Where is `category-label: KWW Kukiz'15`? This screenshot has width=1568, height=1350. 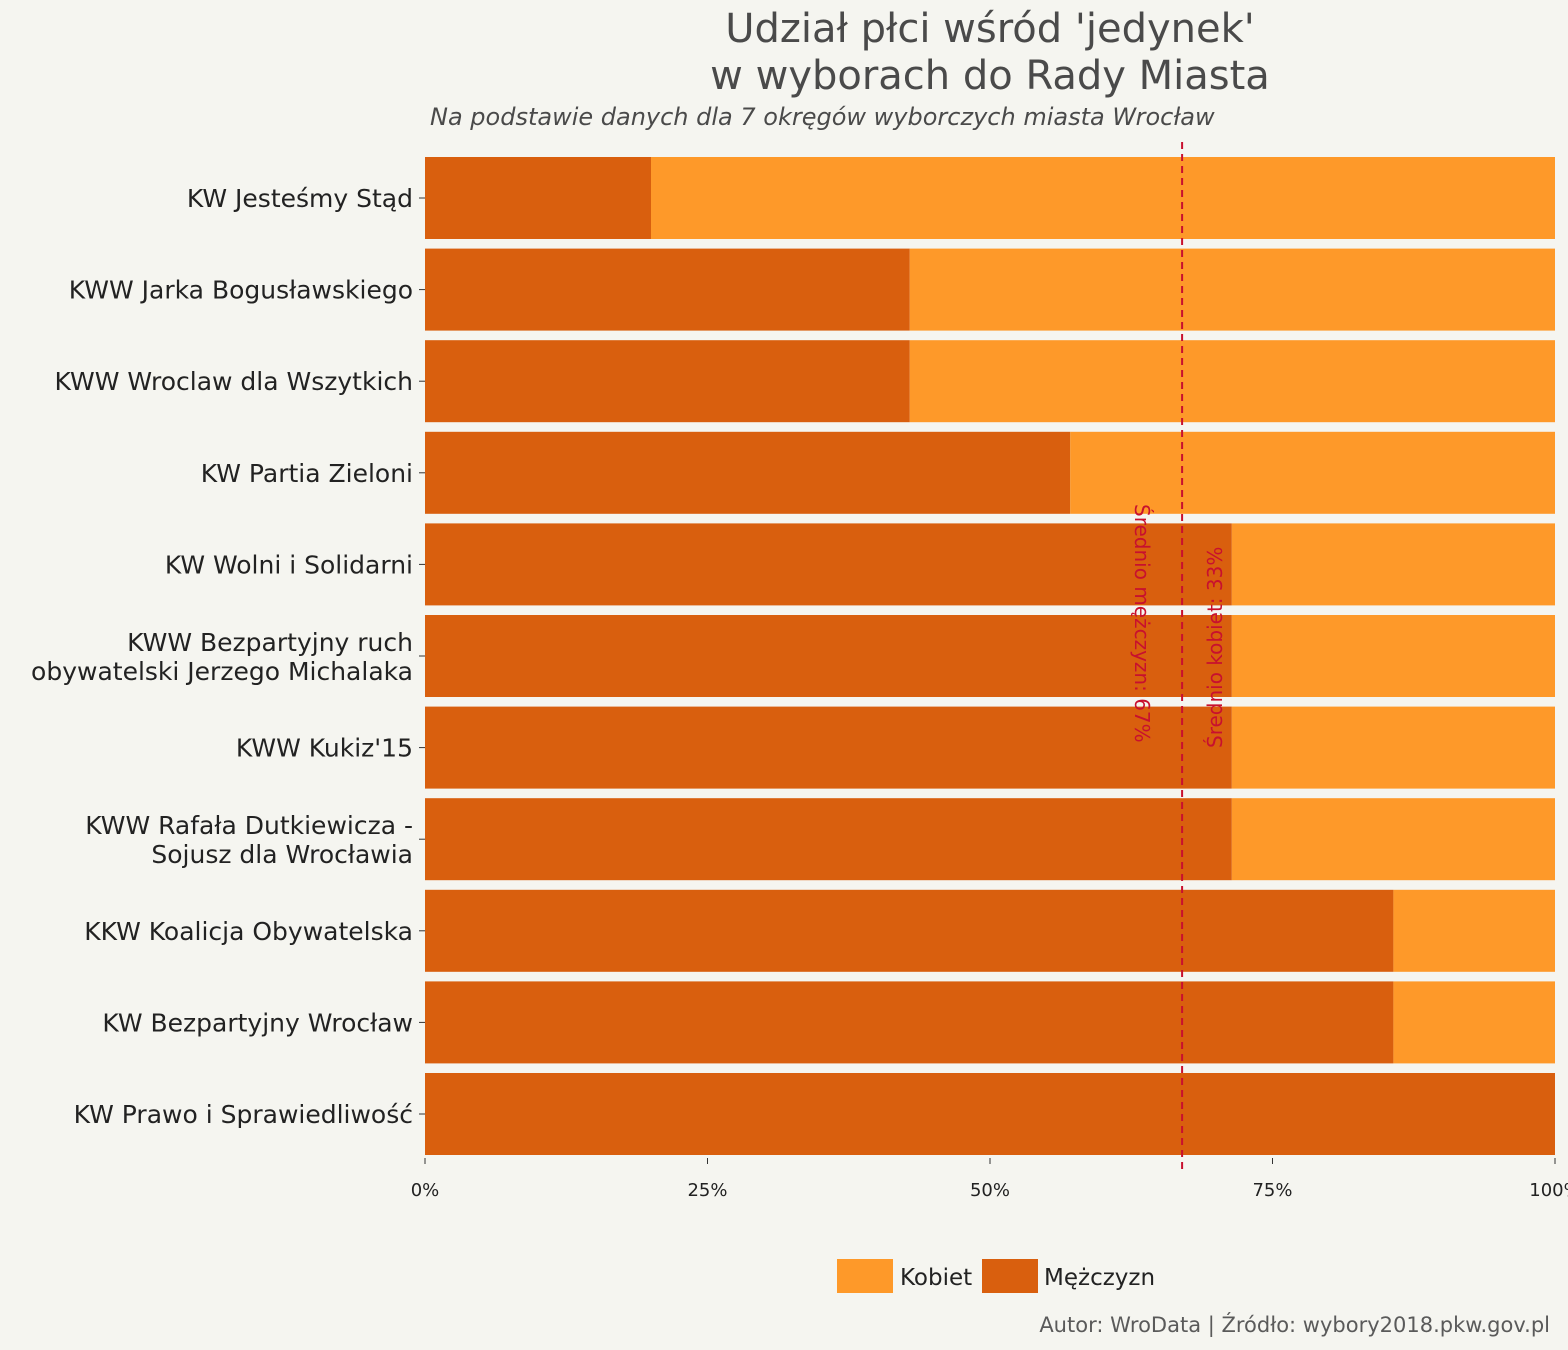
category-label: KWW Kukiz'15 is located at coordinates (324, 748).